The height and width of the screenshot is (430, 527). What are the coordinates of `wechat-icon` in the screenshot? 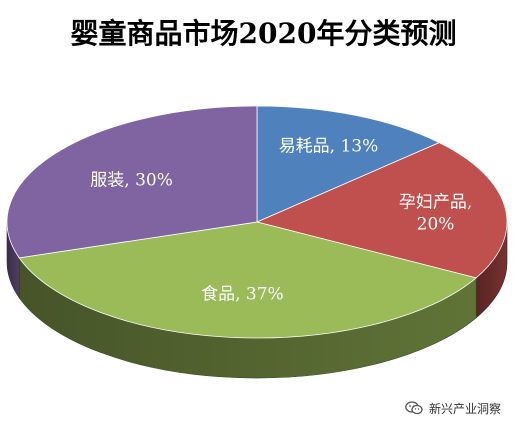 It's located at (414, 408).